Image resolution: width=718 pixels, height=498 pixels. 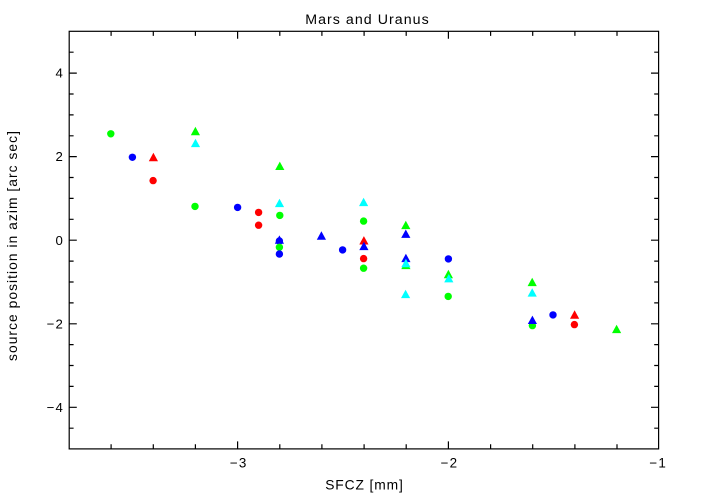 I want to click on svg-text: 4, so click(x=59, y=73).